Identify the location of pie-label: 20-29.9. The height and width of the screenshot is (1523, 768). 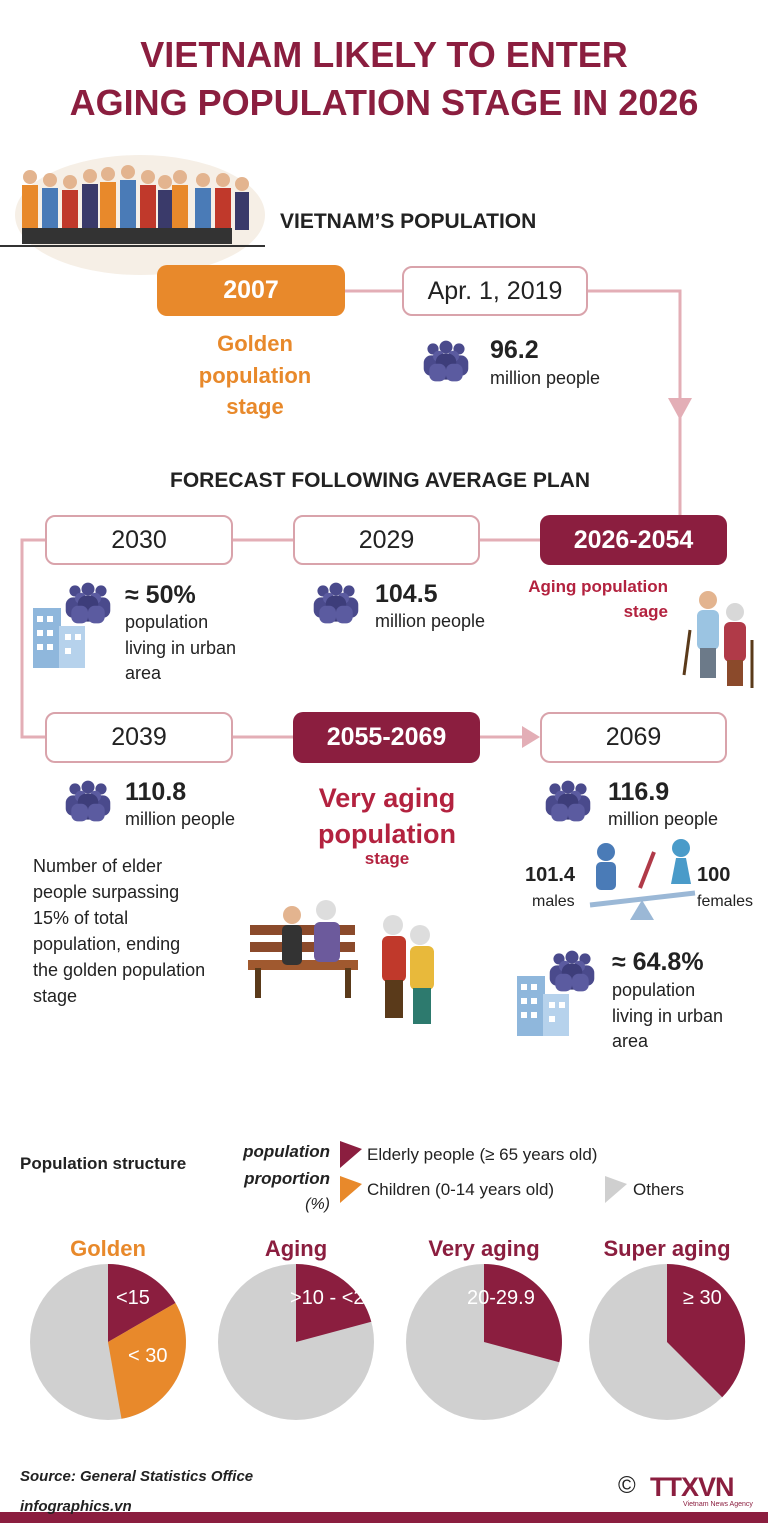
(501, 1298).